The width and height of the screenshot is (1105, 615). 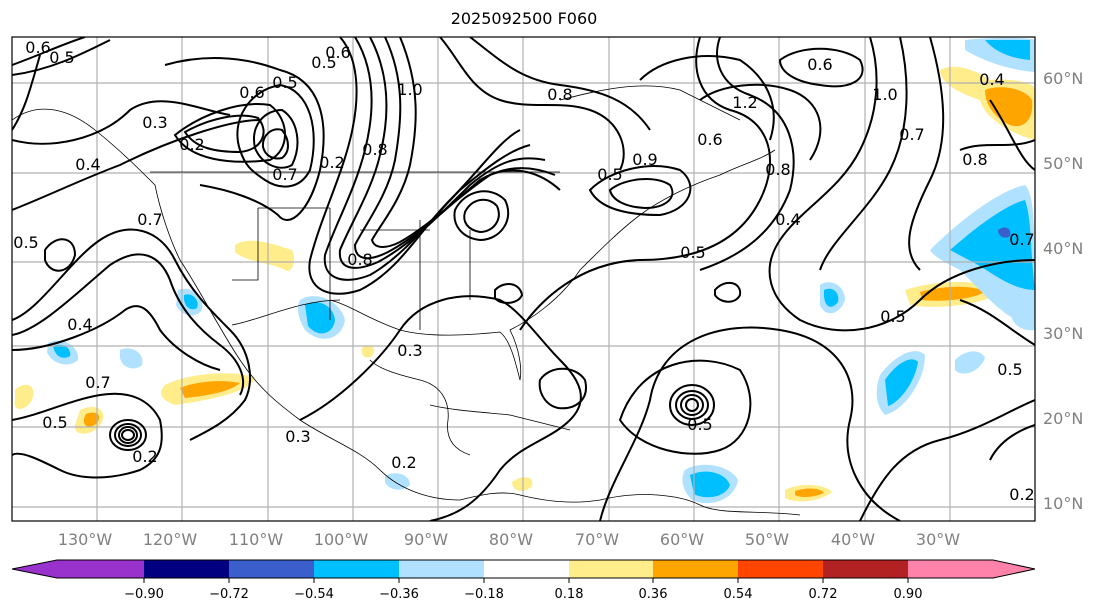 I want to click on longitude-label: 100°W, so click(x=341, y=539).